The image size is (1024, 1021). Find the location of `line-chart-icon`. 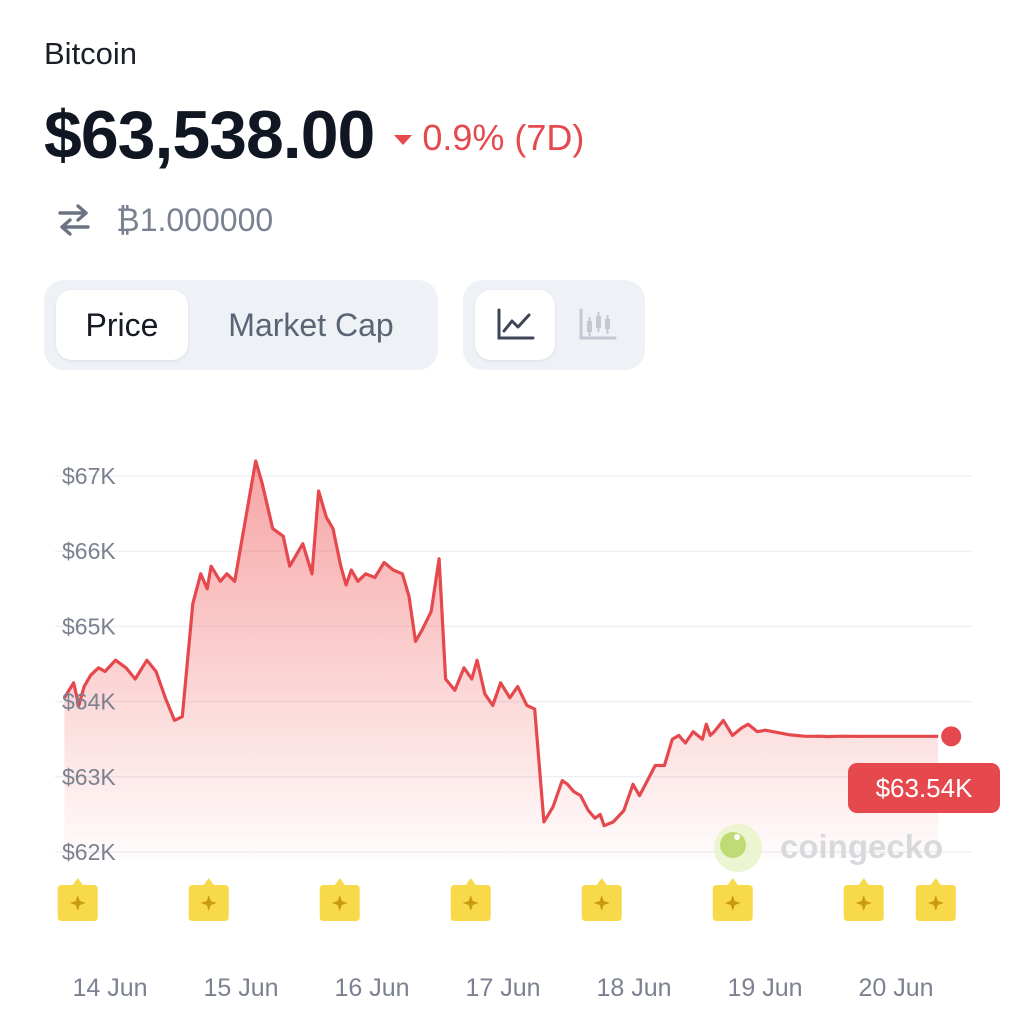

line-chart-icon is located at coordinates (516, 324).